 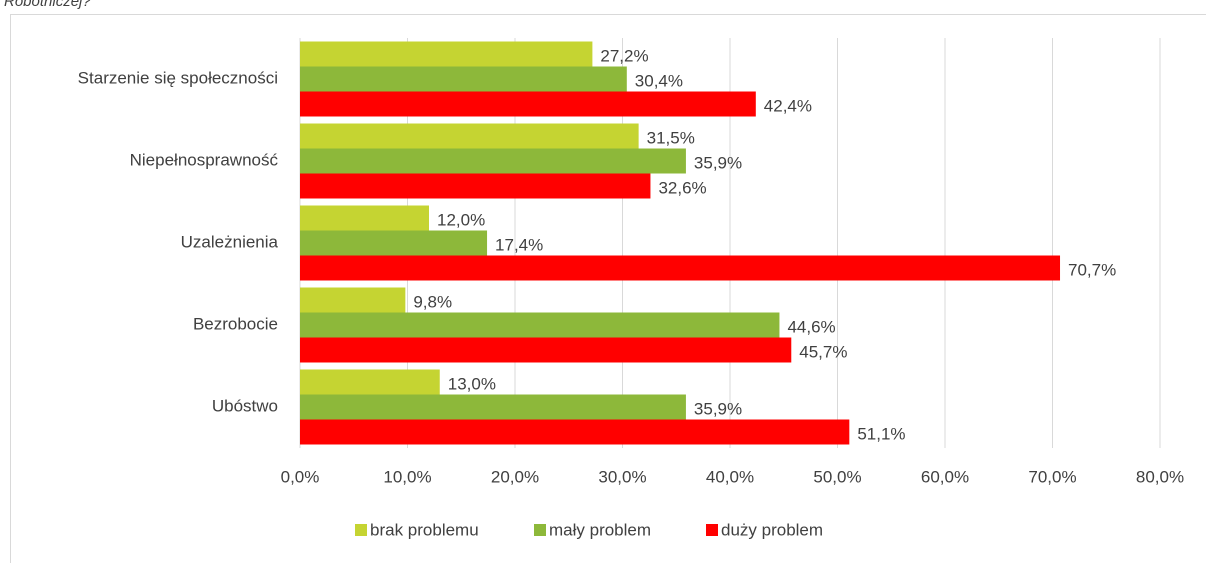 I want to click on x-tick-label: 20,0%, so click(x=515, y=476).